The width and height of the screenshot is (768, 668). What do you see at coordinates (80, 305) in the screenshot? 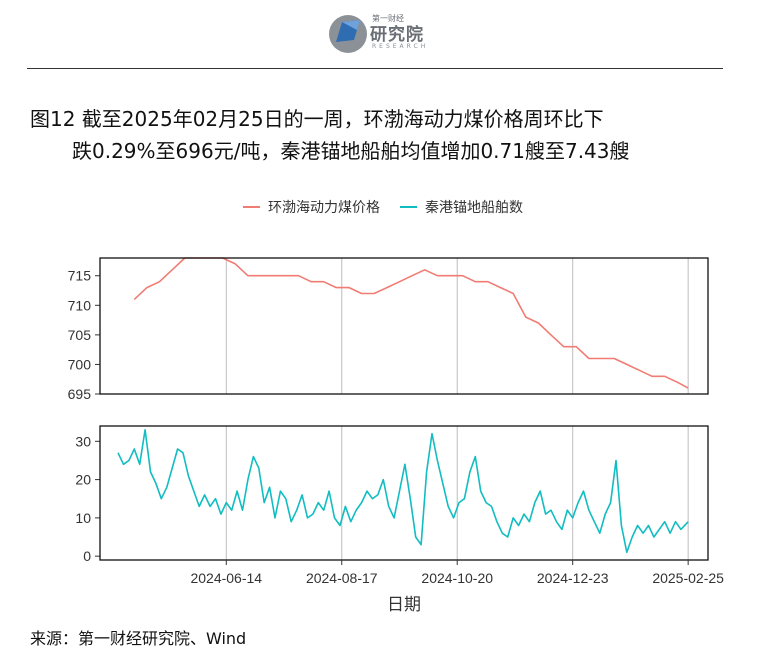
I see `y-tick-label-4: 710` at bounding box center [80, 305].